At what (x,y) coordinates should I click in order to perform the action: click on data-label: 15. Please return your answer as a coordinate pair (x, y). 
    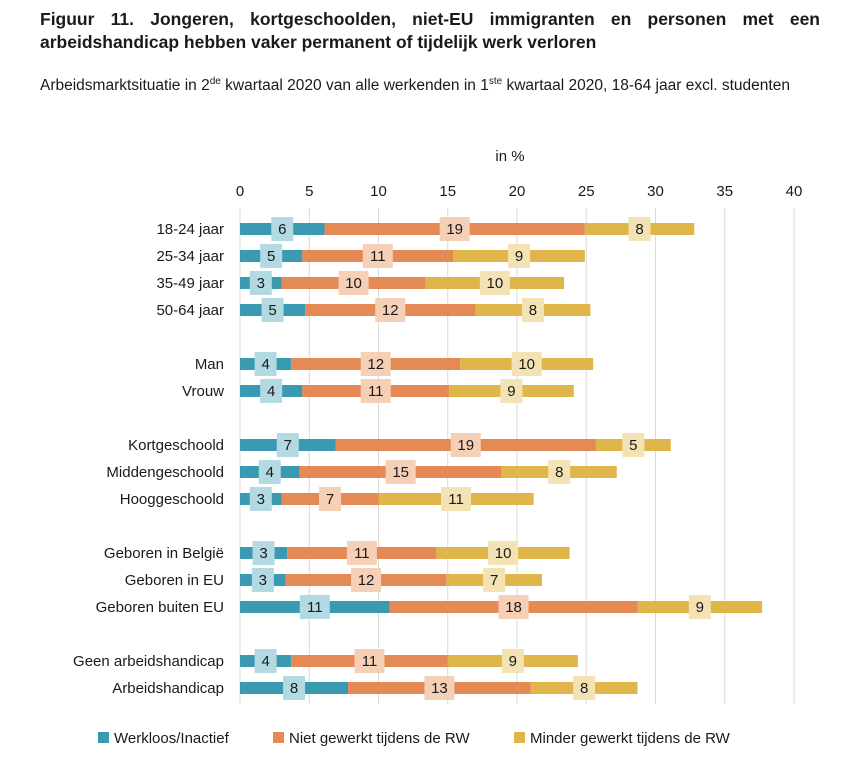
    Looking at the image, I should click on (400, 472).